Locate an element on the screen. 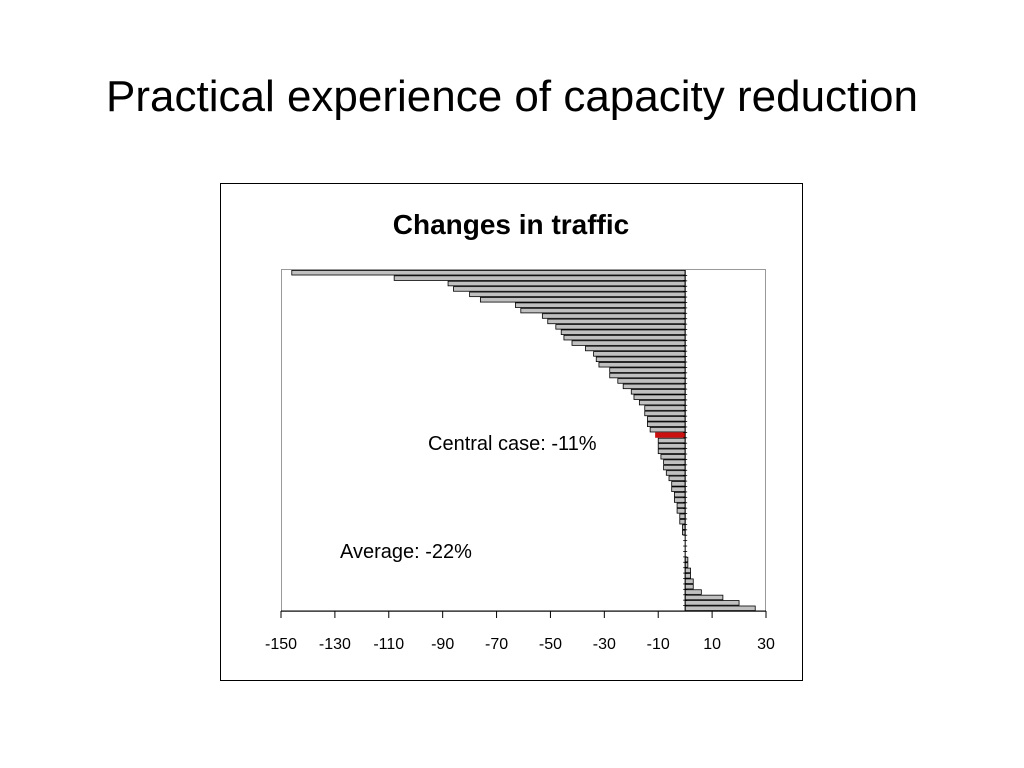  x-tick-label: -30 is located at coordinates (604, 644).